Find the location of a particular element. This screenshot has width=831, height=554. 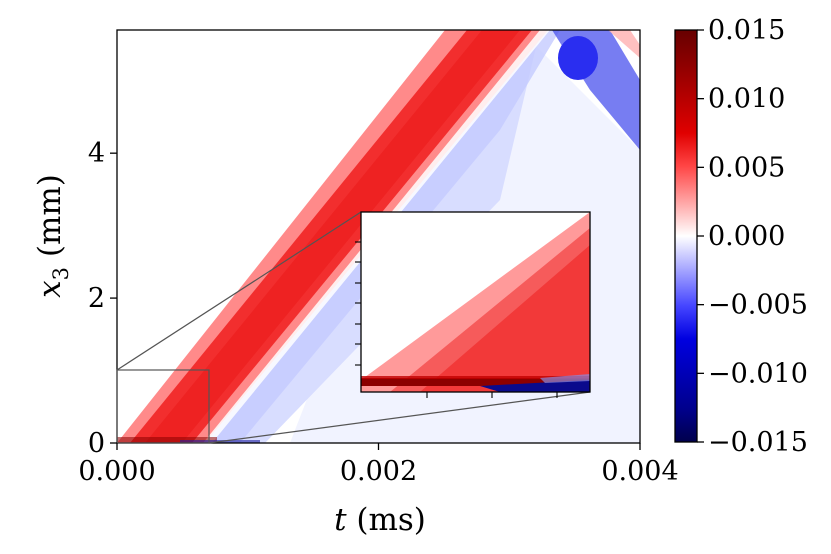

inset-frame is located at coordinates (475, 302).